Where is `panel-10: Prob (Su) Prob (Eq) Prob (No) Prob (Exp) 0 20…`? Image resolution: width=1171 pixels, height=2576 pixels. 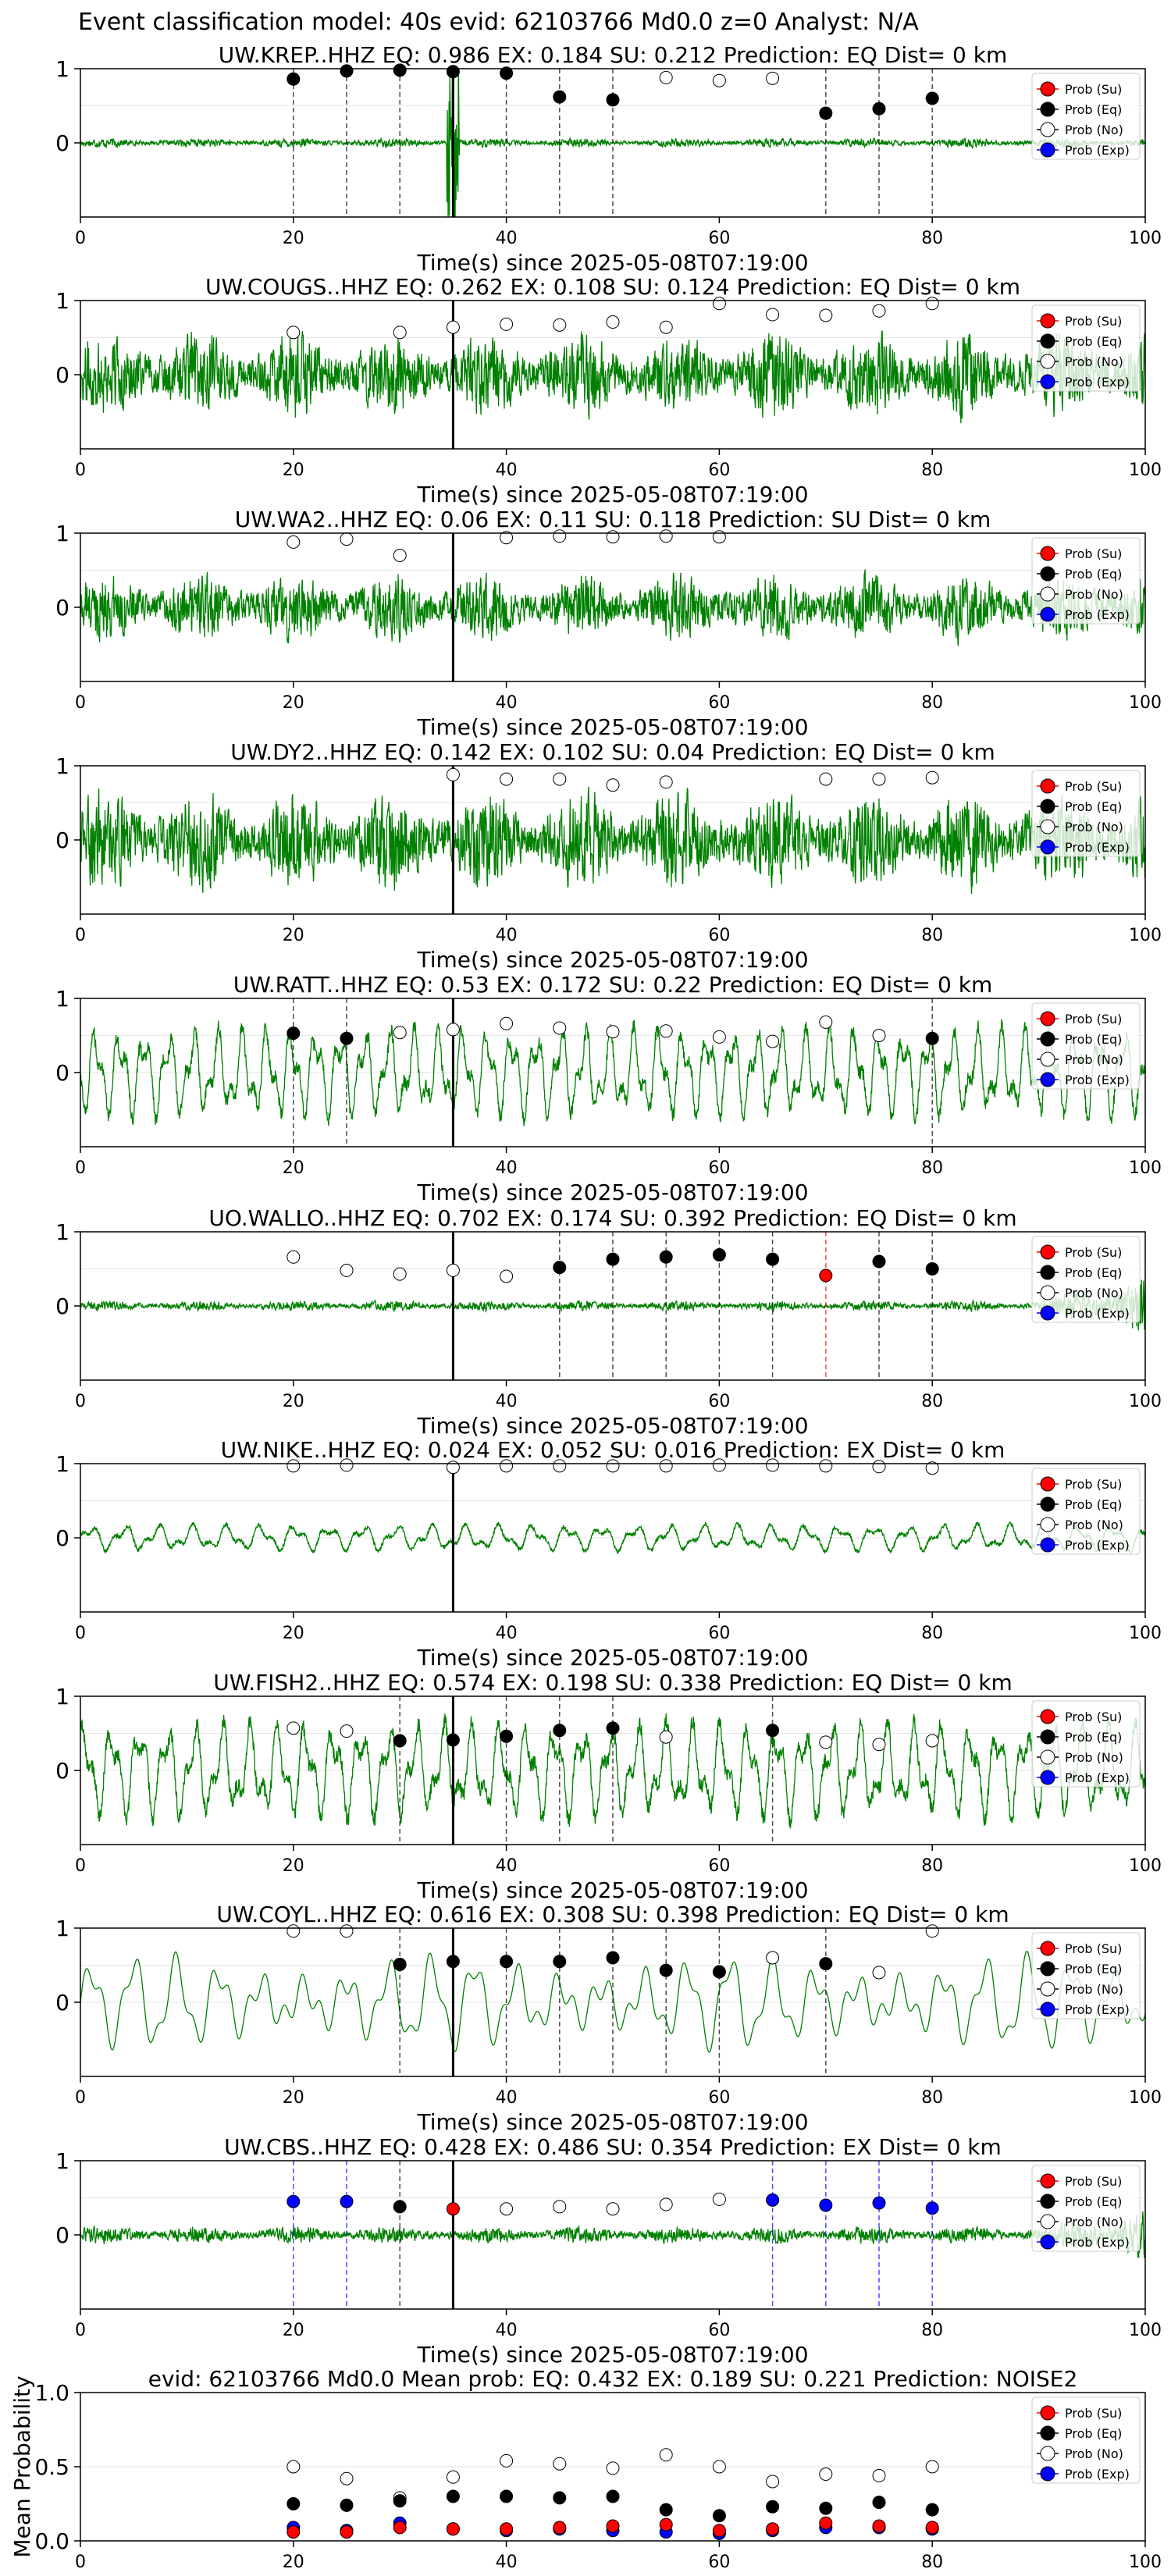 panel-10: Prob (Su) Prob (Eq) Prob (No) Prob (Exp) 0 20… is located at coordinates (608, 2251).